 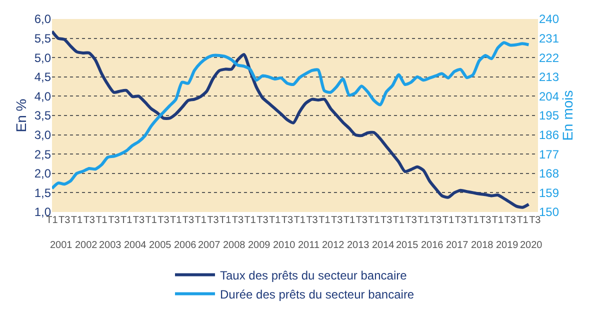 I want to click on text: 2015, so click(x=407, y=245).